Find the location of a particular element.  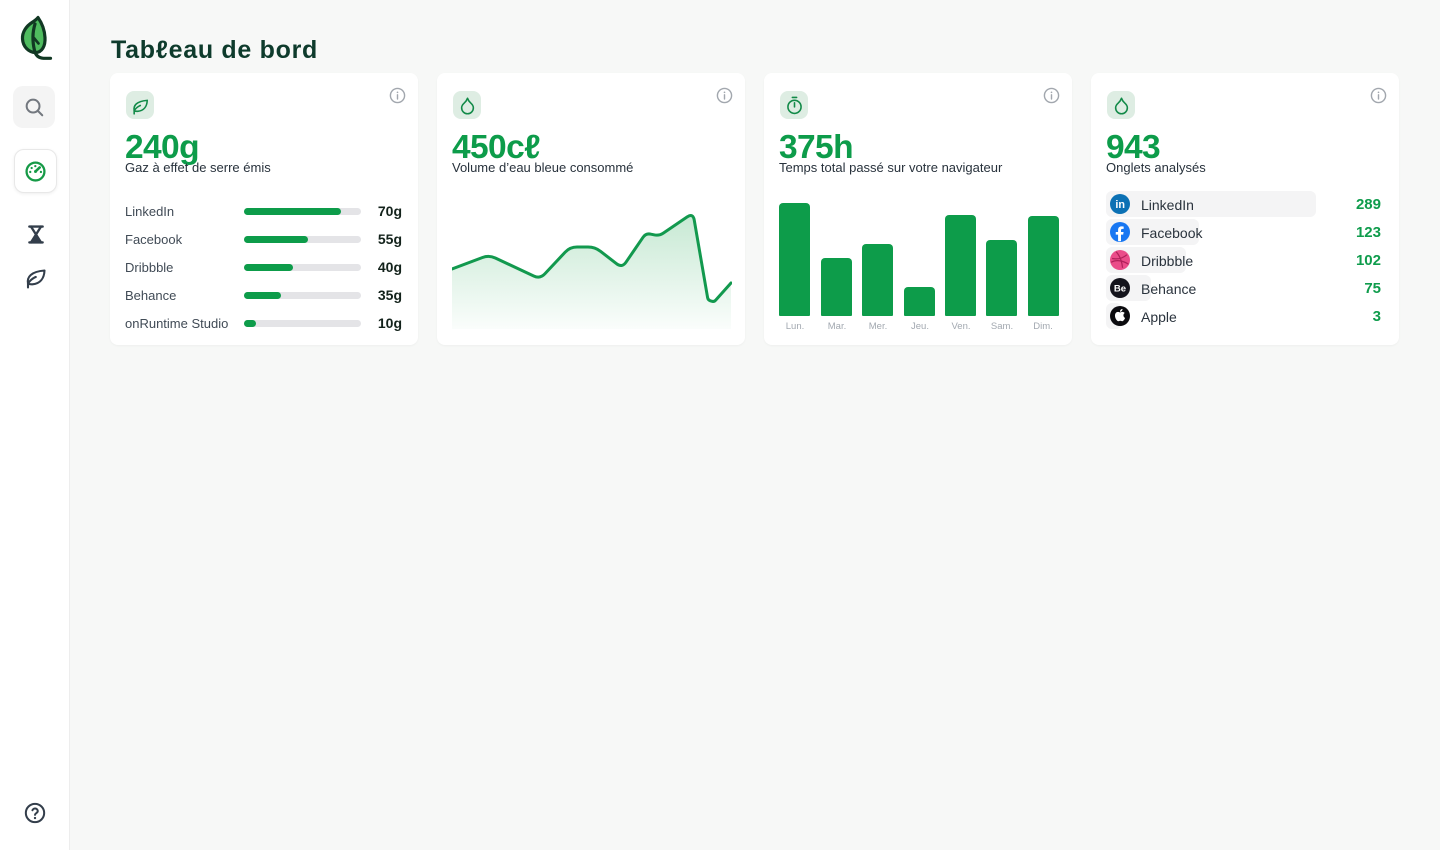

svg-text: Be is located at coordinates (1120, 289).